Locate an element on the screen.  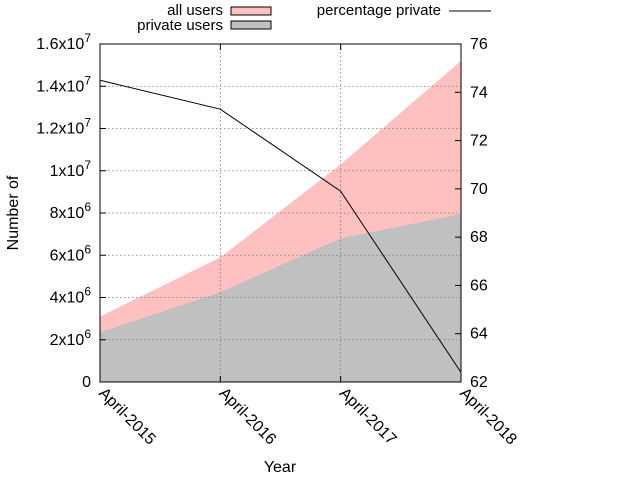
x-tick-label: April-2015 is located at coordinates (127, 417).